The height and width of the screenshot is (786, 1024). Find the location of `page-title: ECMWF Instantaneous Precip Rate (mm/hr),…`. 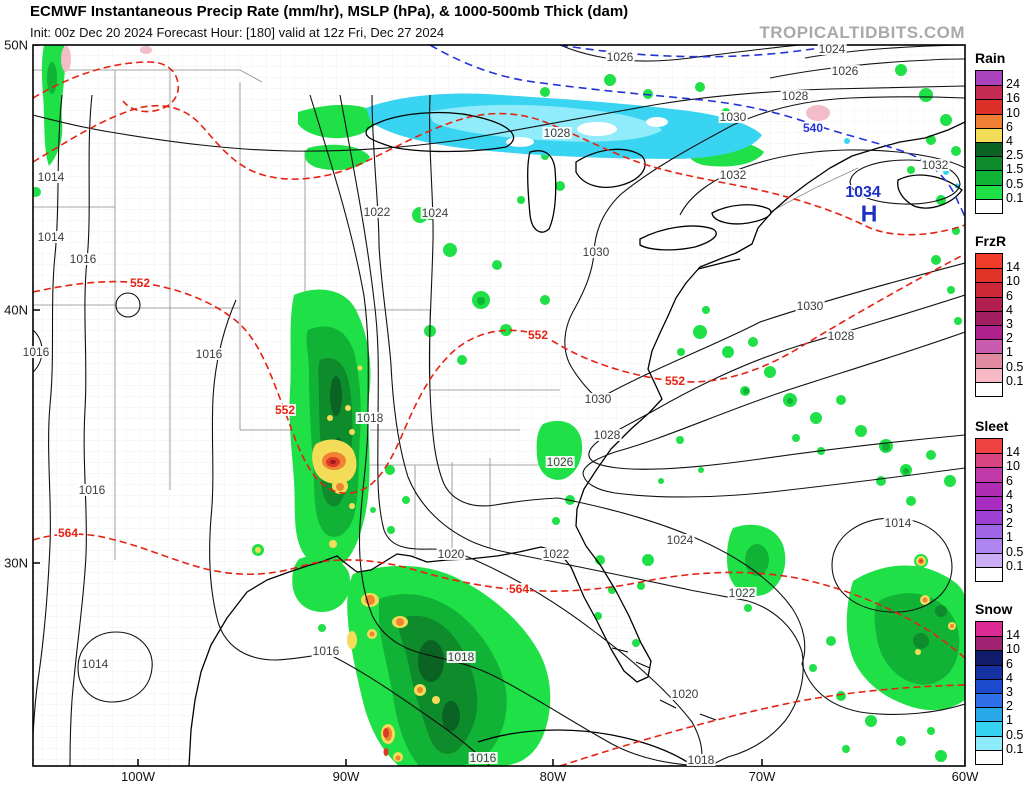

page-title: ECMWF Instantaneous Precip Rate (mm/hr),… is located at coordinates (329, 11).